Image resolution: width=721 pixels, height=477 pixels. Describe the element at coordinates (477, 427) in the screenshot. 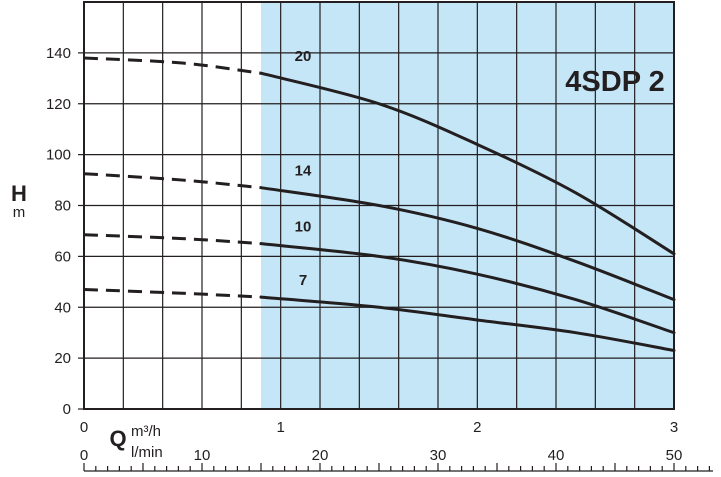

I see `x-tick-label-m3h: 2` at that location.